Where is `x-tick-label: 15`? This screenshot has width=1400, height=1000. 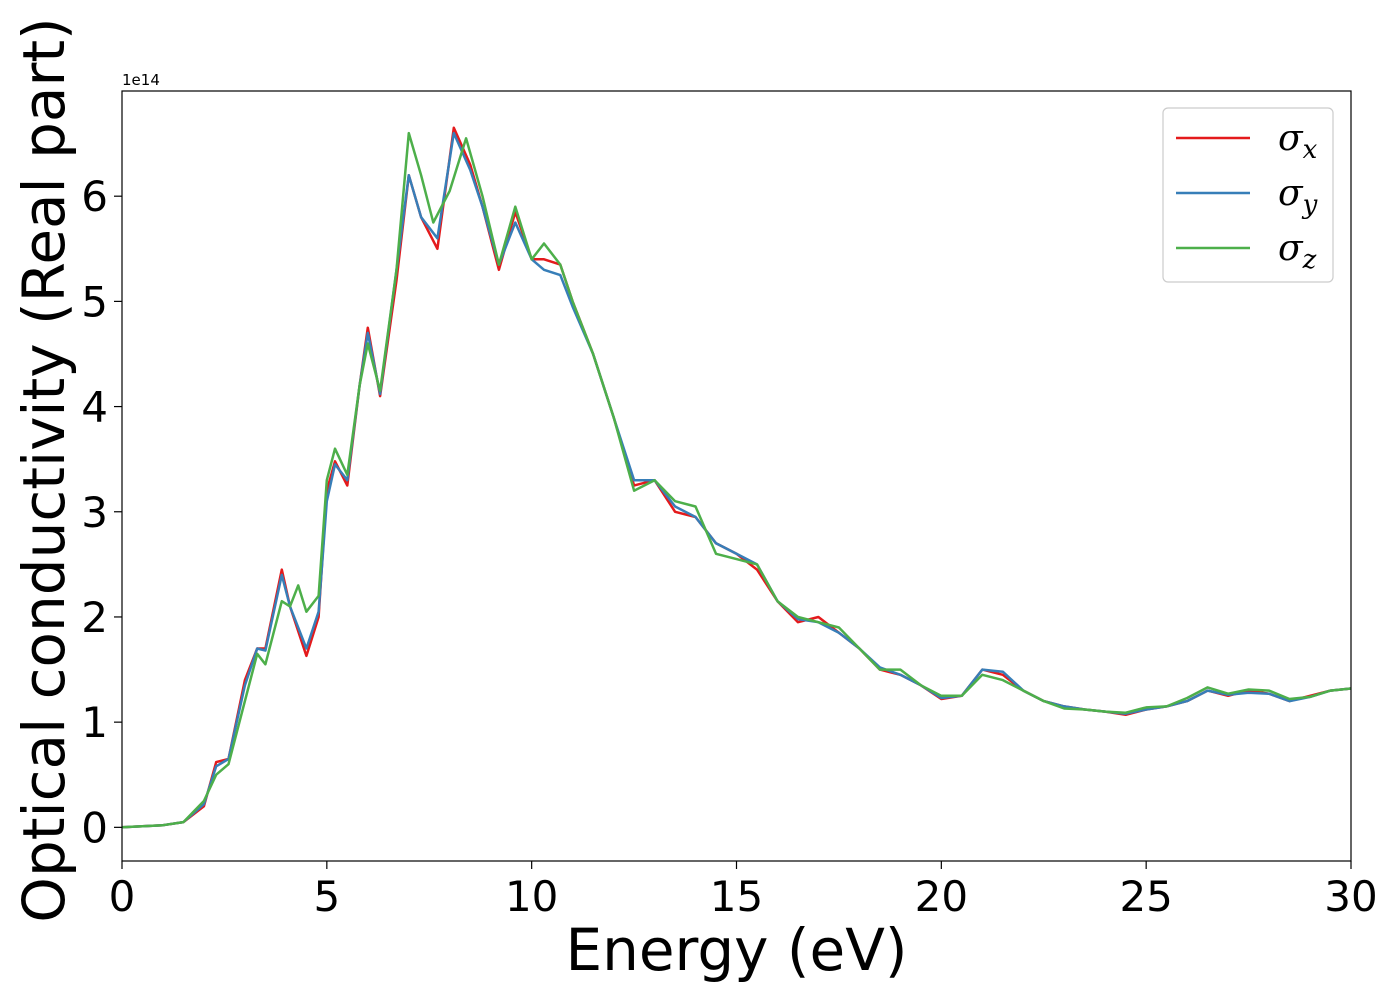
x-tick-label: 15 is located at coordinates (736, 896).